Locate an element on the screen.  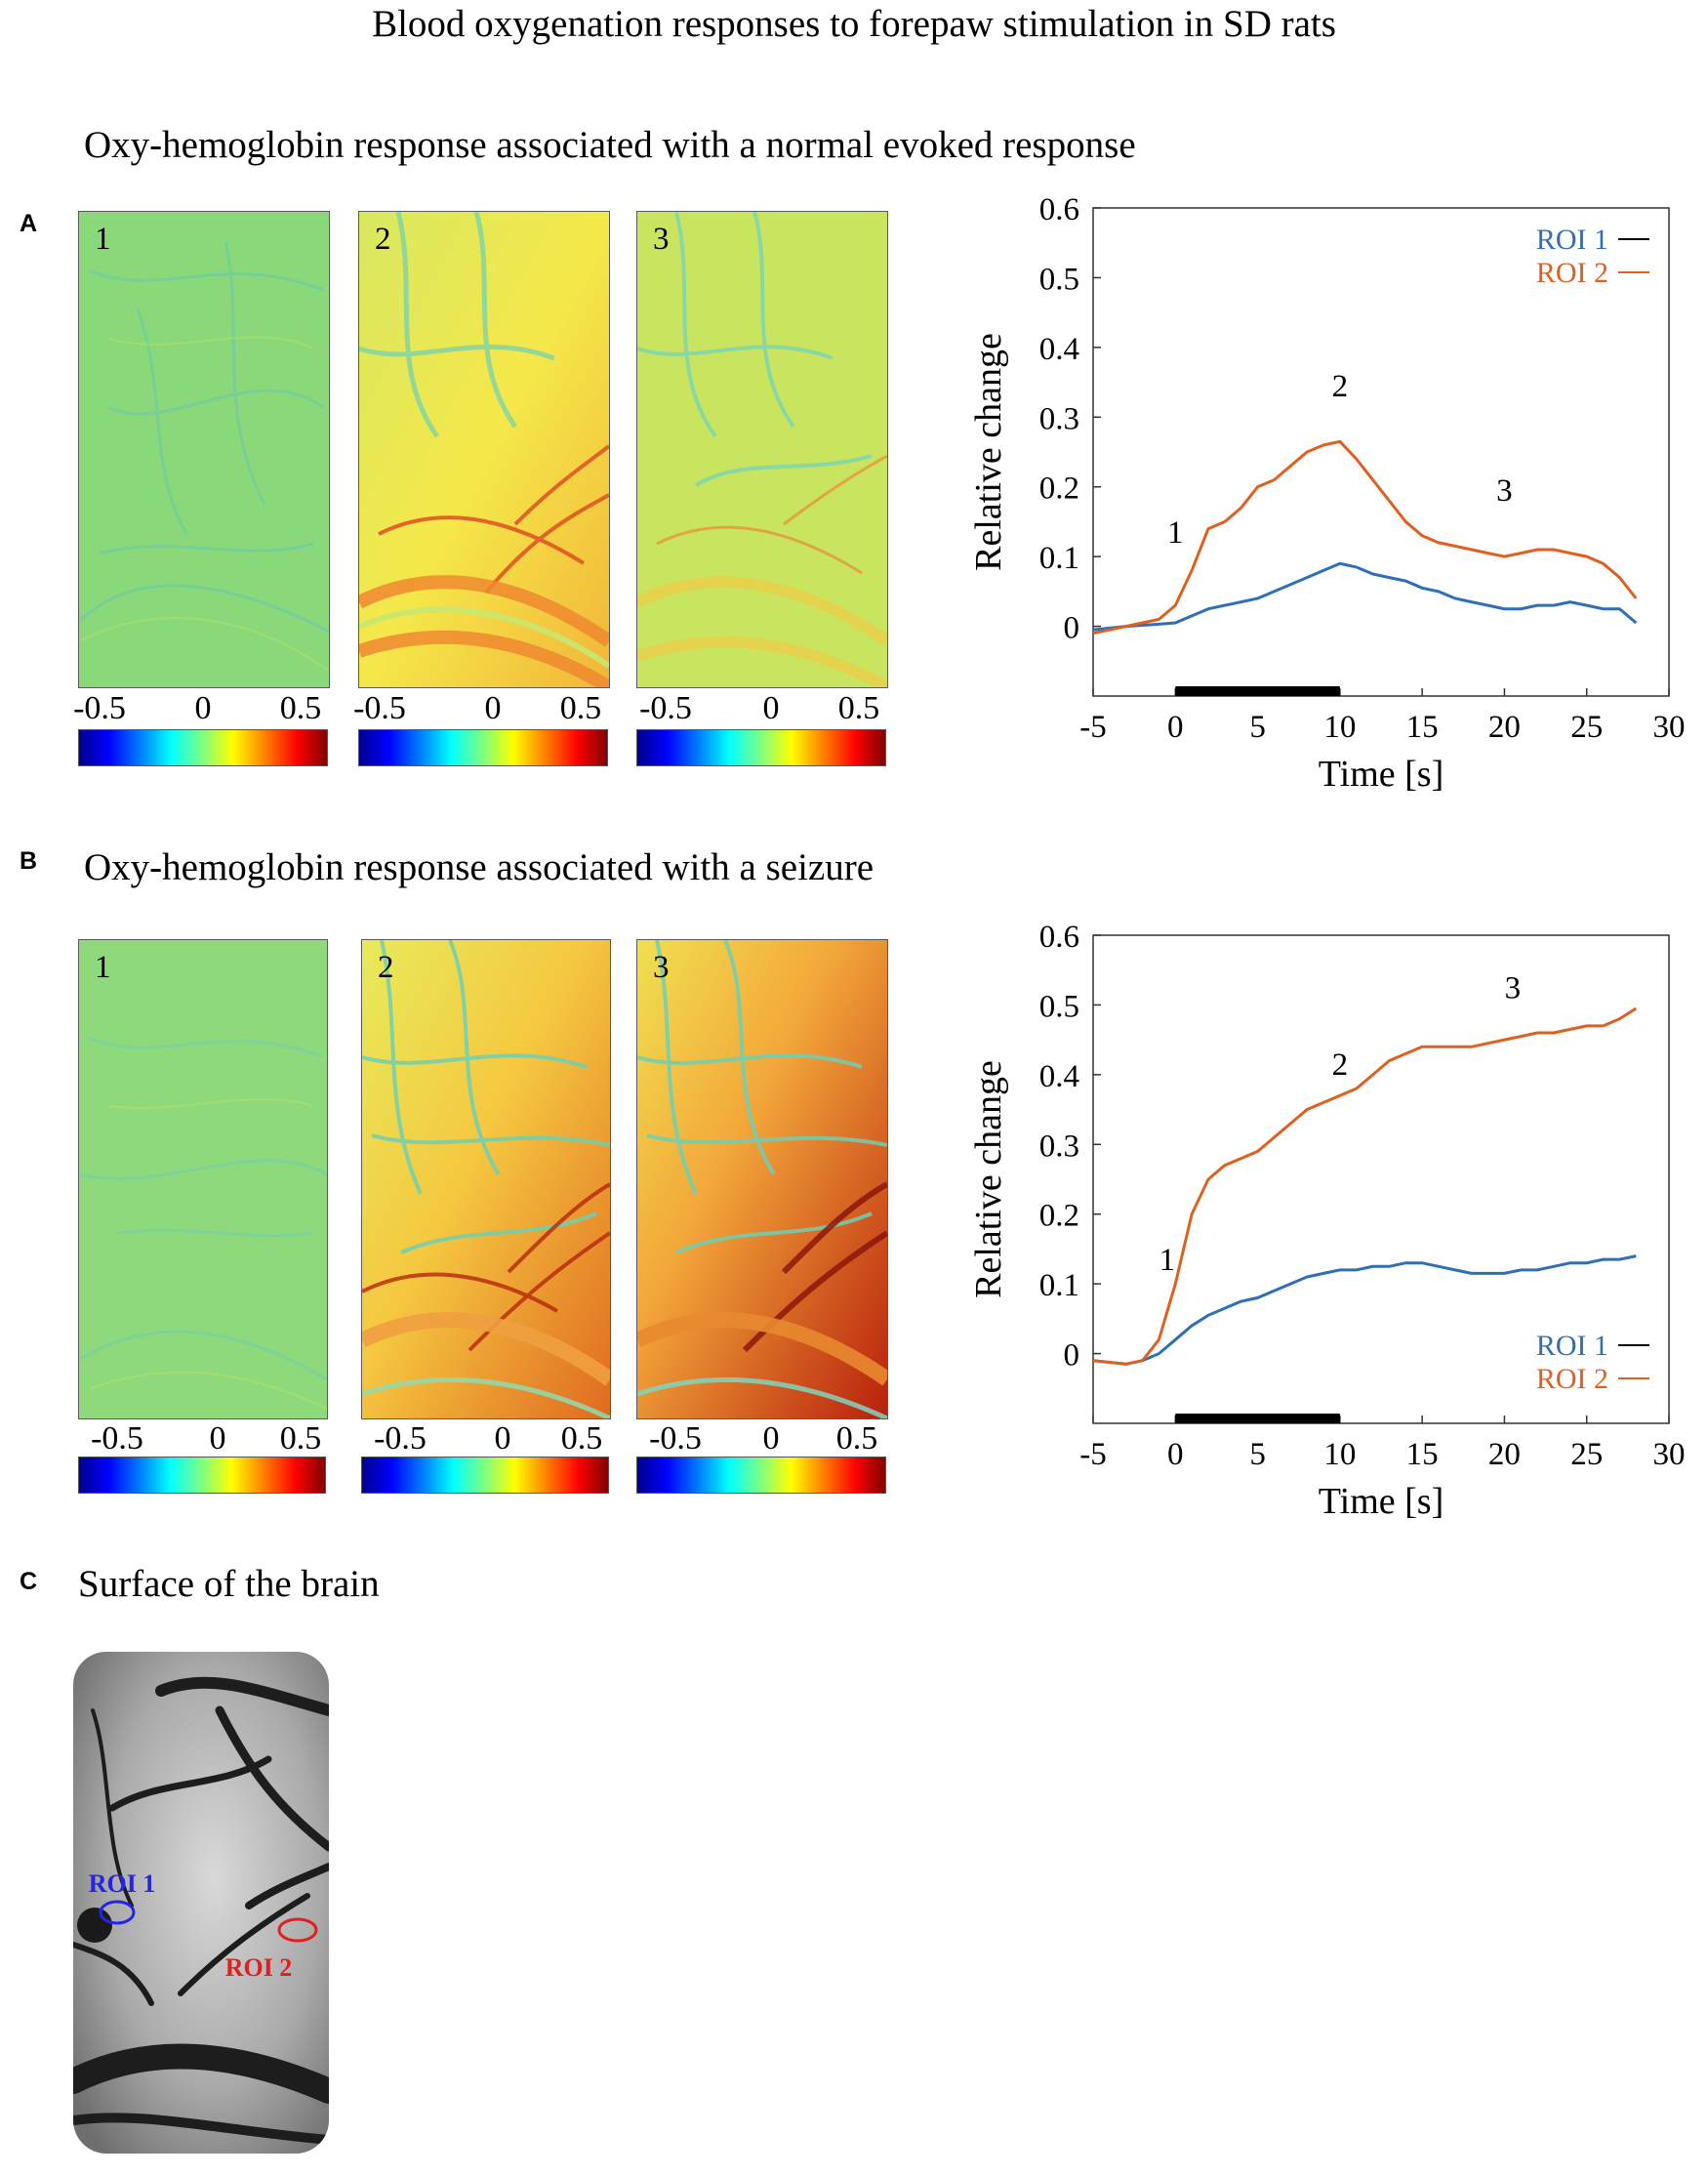
map-b-1-texture is located at coordinates (203, 1179).